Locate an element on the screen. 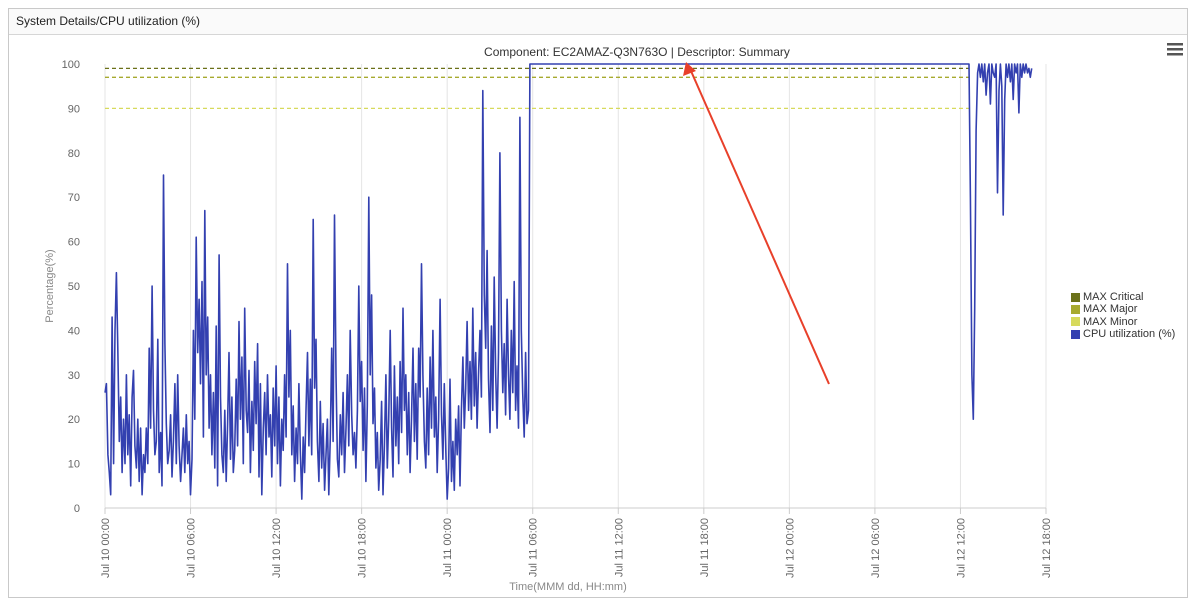  panel-title: System Details/CPU utilization (%) is located at coordinates (108, 21).